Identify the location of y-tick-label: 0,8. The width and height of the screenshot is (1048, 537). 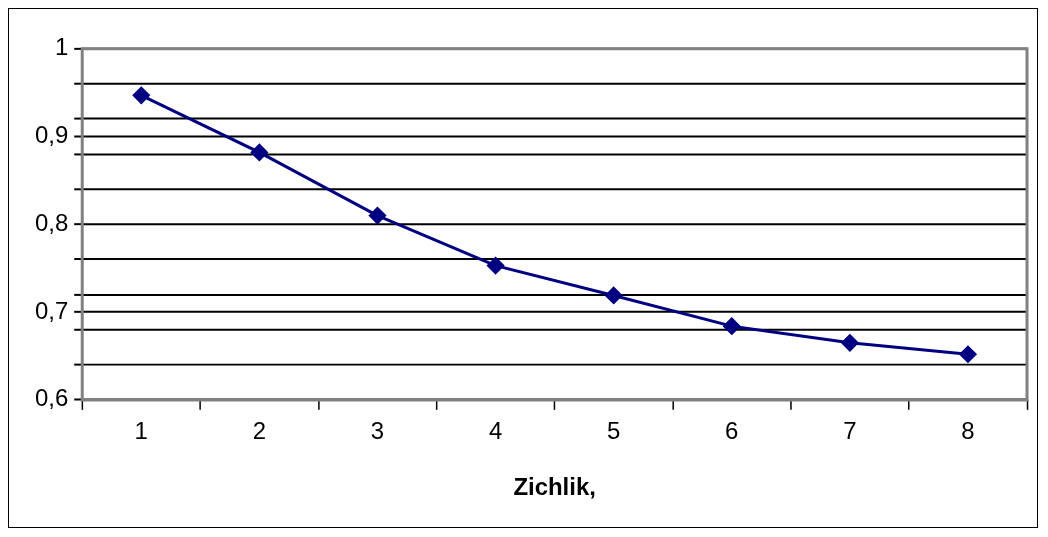
(51, 222).